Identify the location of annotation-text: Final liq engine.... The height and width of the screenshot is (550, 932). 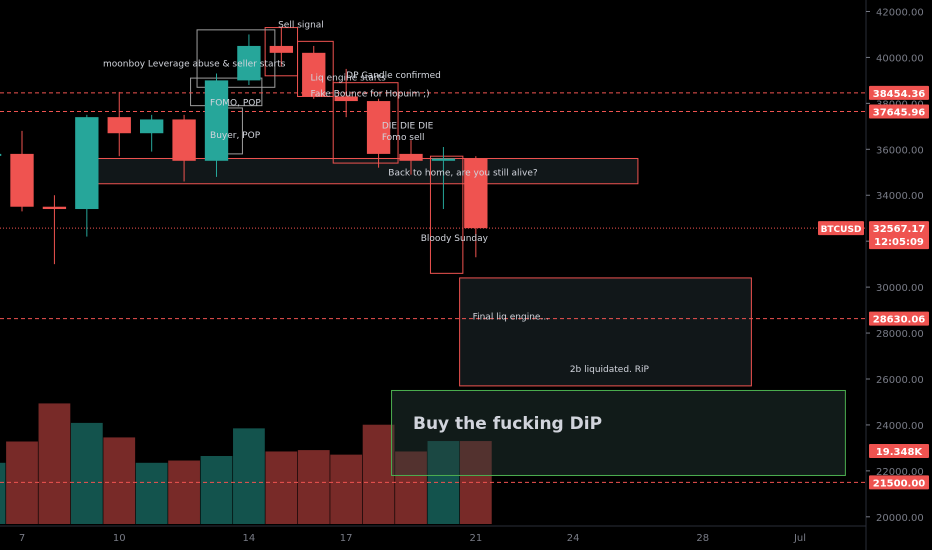
(511, 317).